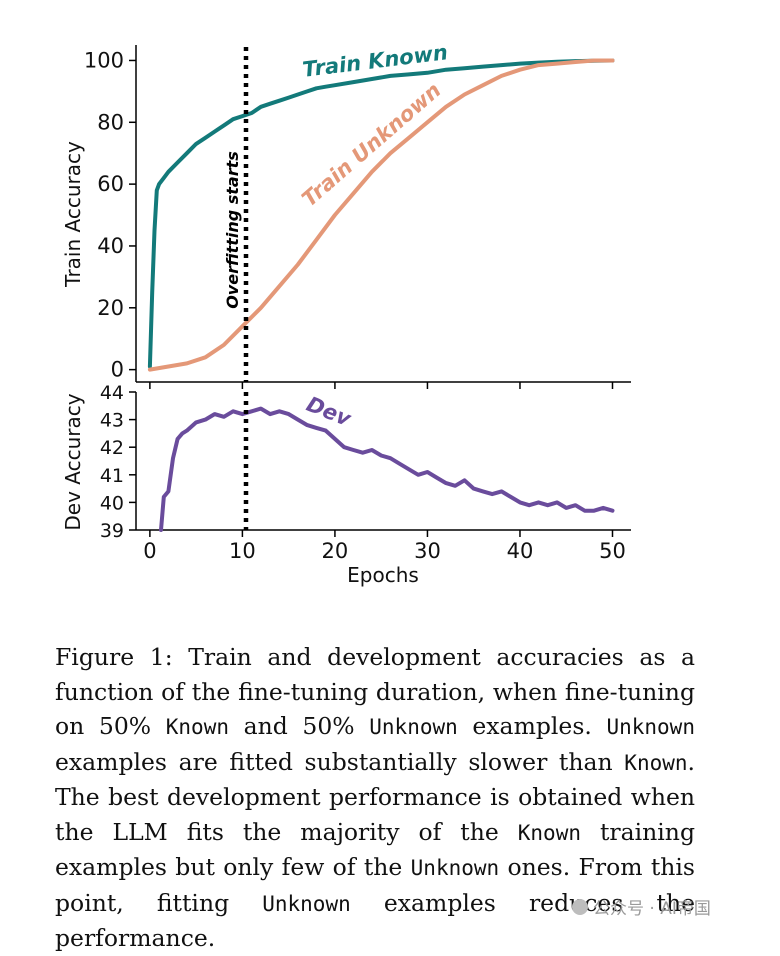 Image resolution: width=780 pixels, height=956 pixels. I want to click on x-tick-label: 40, so click(520, 551).